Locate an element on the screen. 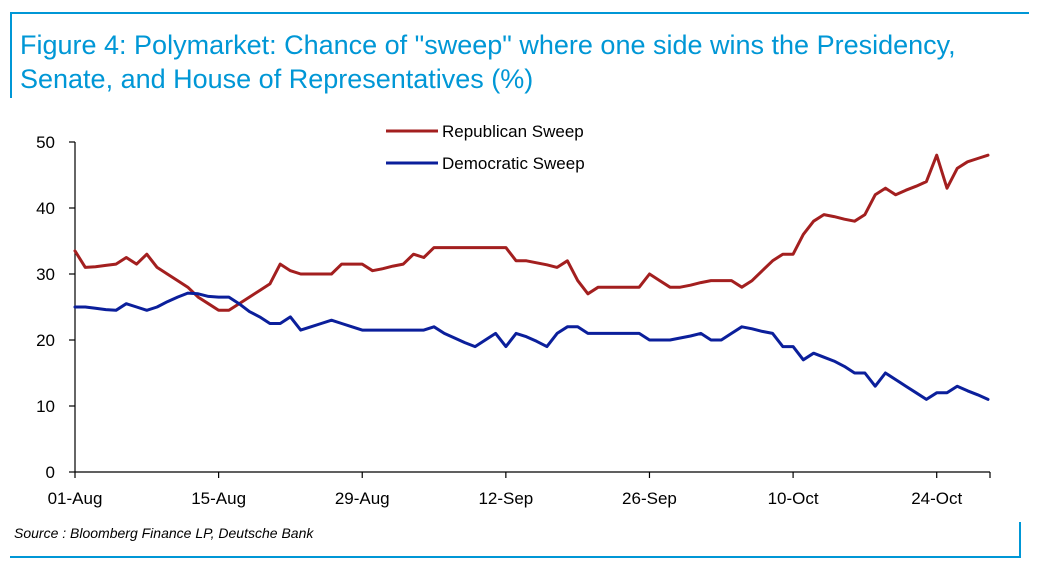  y-axis: 0 10 20 30 40 50 is located at coordinates (56, 307).